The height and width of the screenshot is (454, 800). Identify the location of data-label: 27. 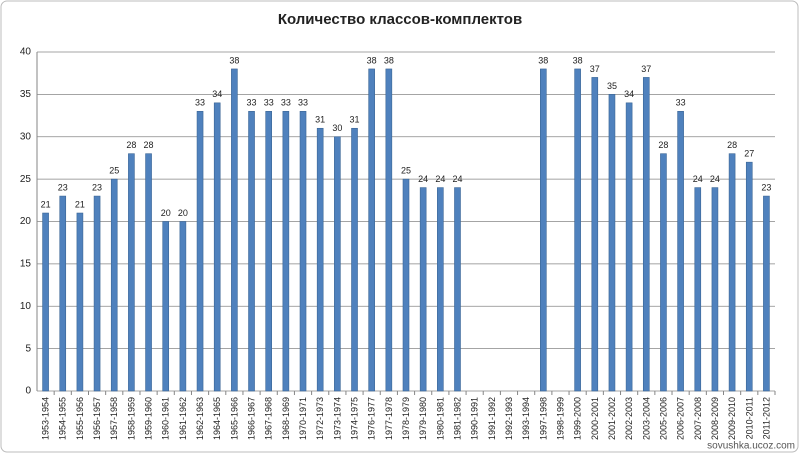
(749, 154).